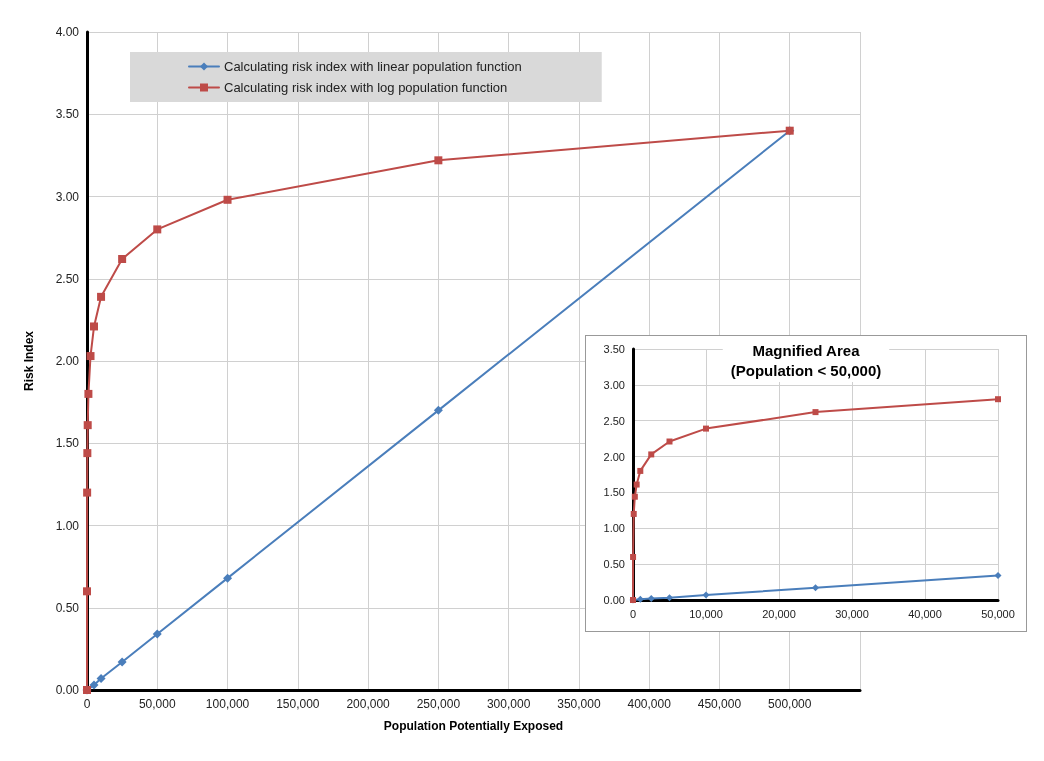  What do you see at coordinates (719, 704) in the screenshot?
I see `x-tick-label: 450,000` at bounding box center [719, 704].